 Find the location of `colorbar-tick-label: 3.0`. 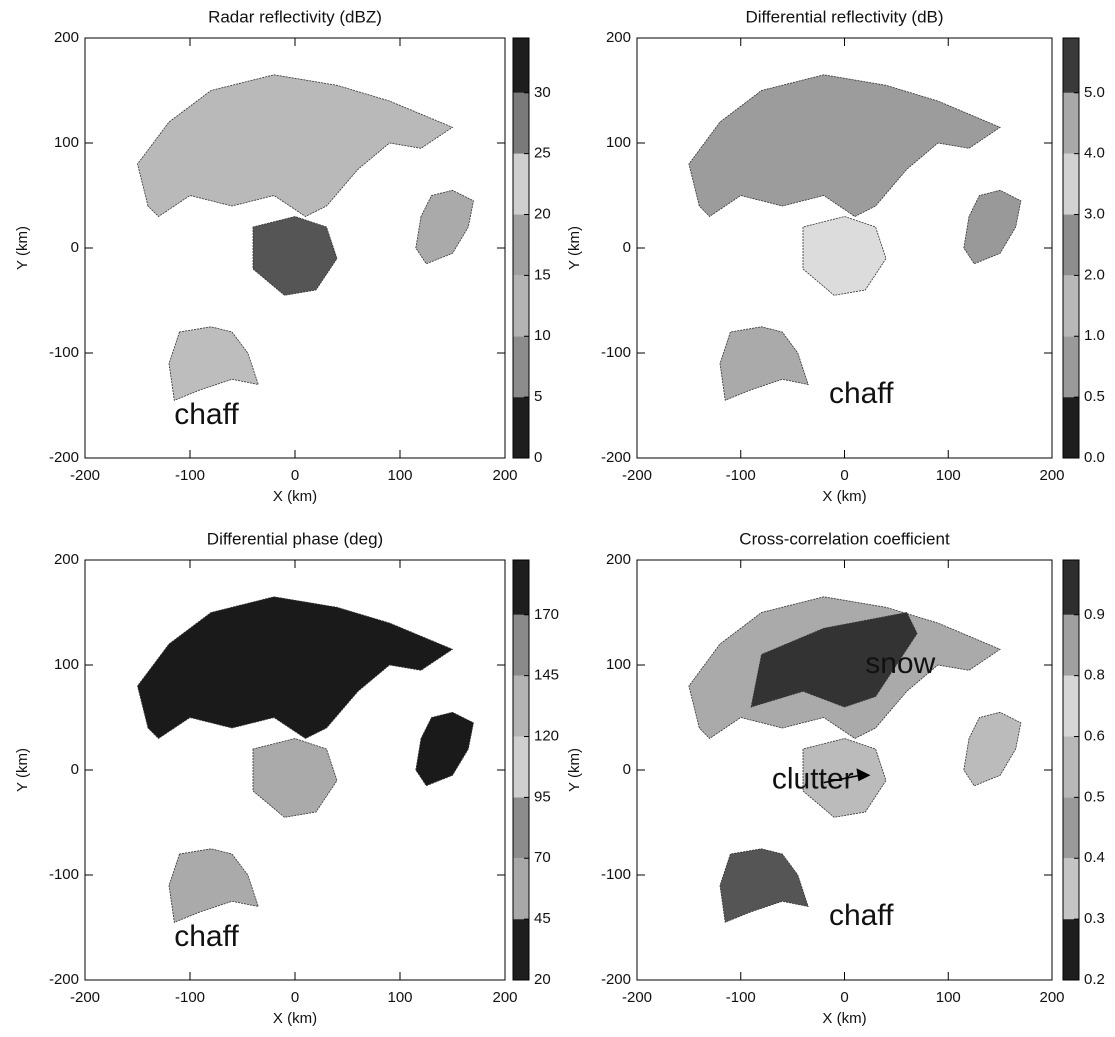

colorbar-tick-label: 3.0 is located at coordinates (1094, 213).